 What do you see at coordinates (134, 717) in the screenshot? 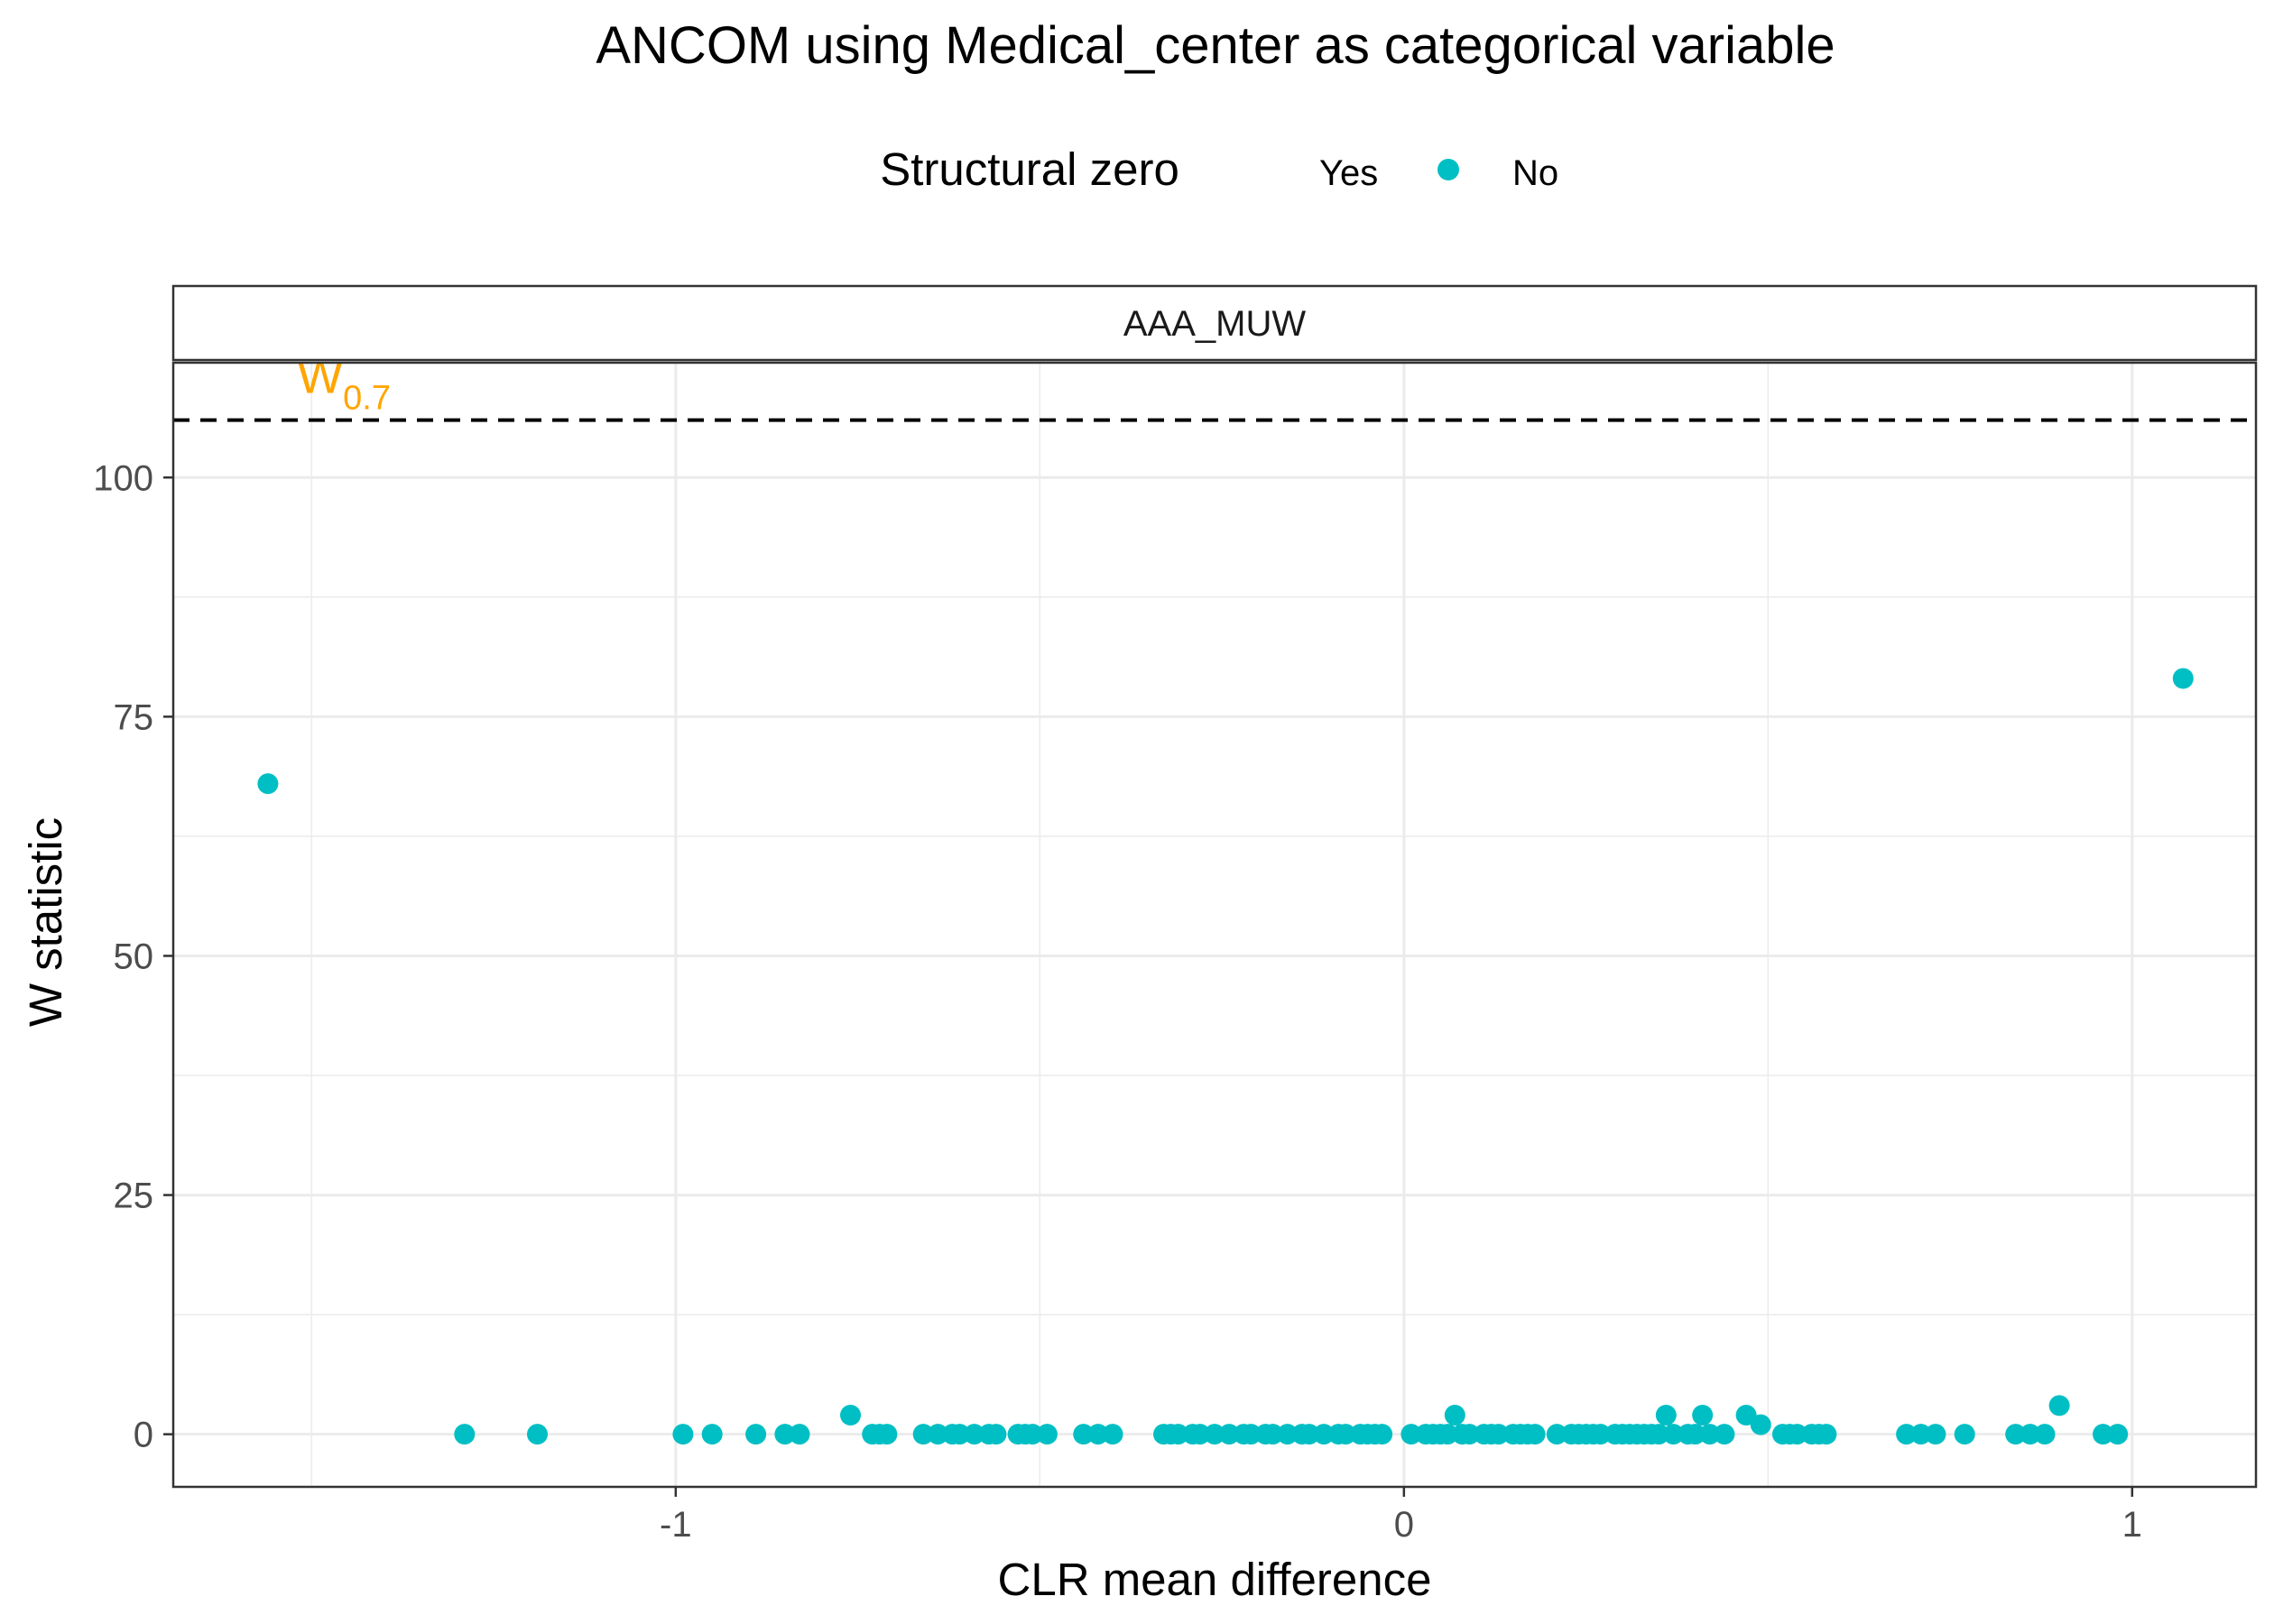
I see `y-tick-label: 75` at bounding box center [134, 717].